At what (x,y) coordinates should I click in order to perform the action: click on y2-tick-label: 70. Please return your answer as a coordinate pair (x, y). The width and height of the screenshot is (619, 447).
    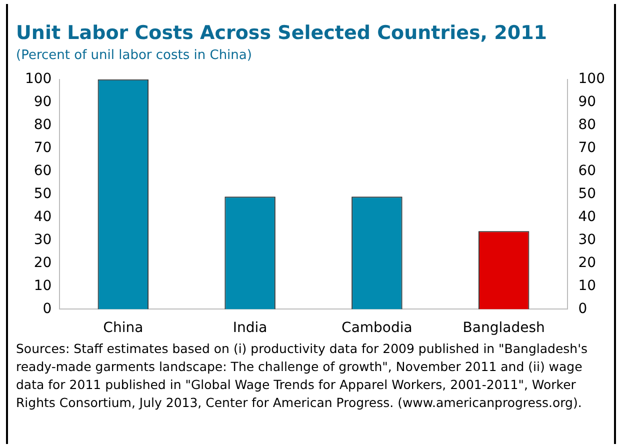
    Looking at the image, I should click on (587, 148).